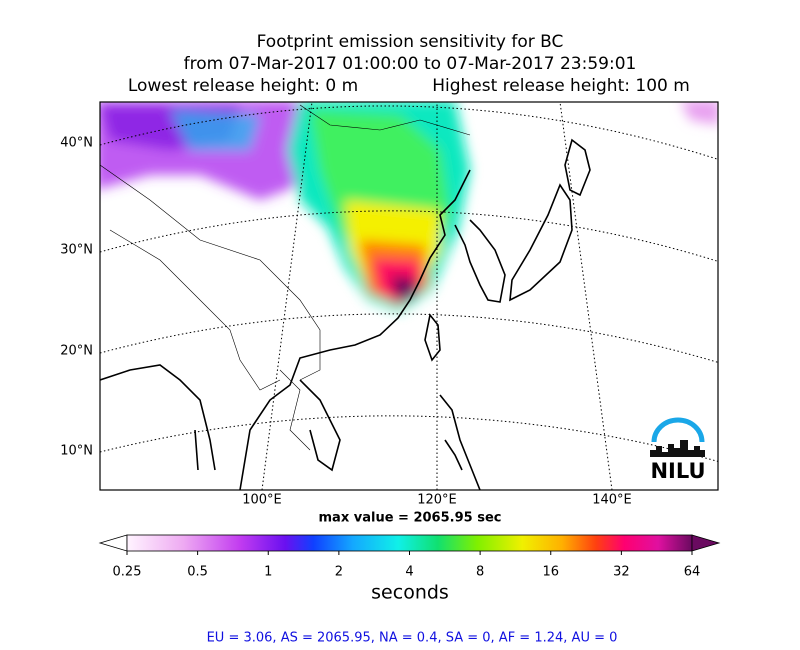 The image size is (800, 650). What do you see at coordinates (480, 572) in the screenshot?
I see `colorbar-tick-label: 8` at bounding box center [480, 572].